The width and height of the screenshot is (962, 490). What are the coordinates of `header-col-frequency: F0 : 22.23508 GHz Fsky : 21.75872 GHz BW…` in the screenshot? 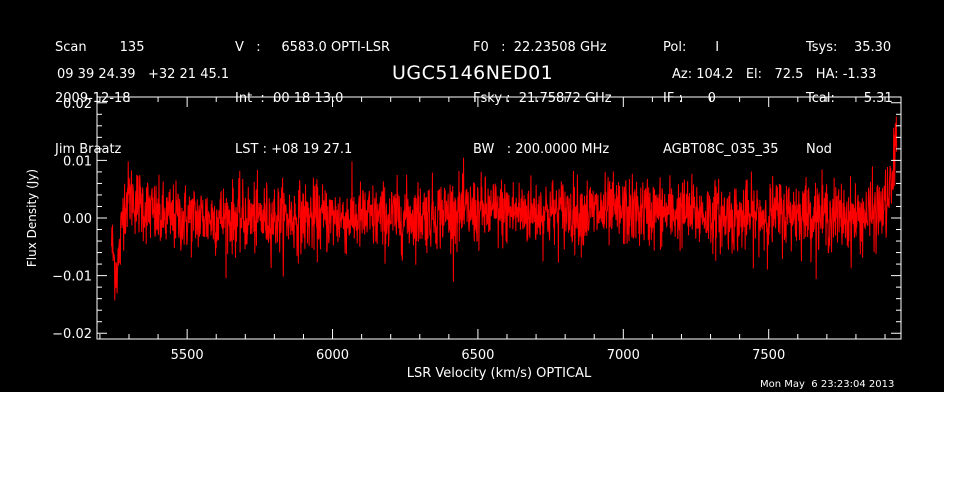 It's located at (542, 98).